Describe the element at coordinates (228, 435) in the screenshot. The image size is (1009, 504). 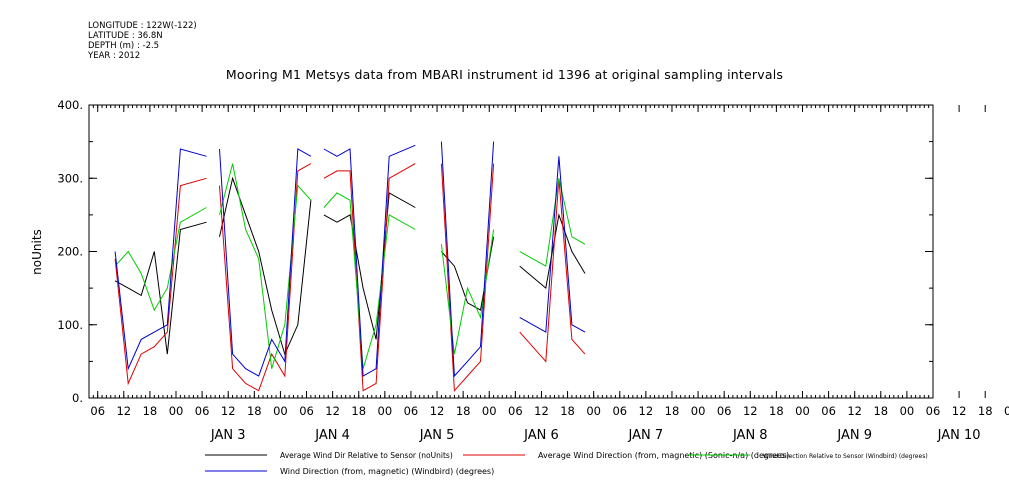
I see `x-day-label: JAN 3` at that location.